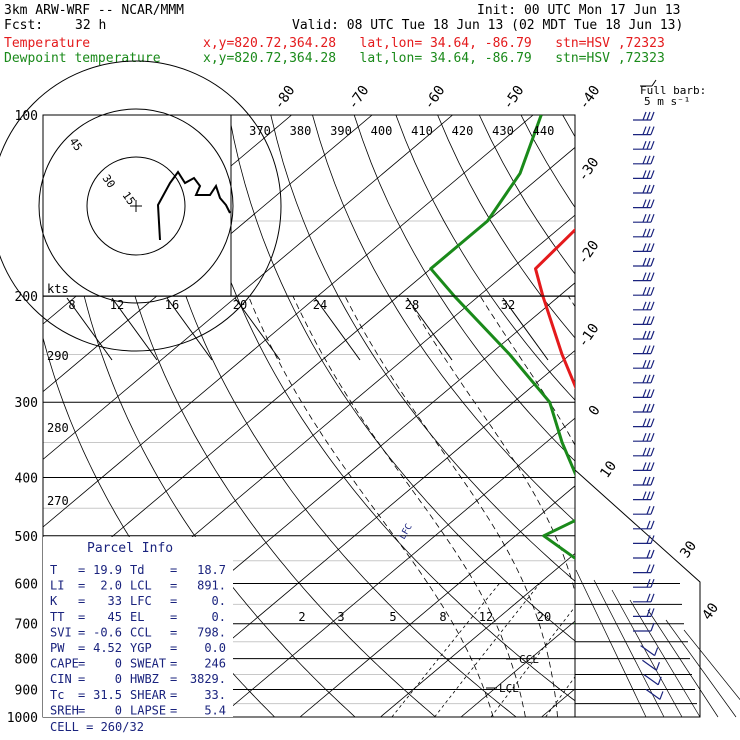 The width and height of the screenshot is (740, 740). What do you see at coordinates (144, 679) in the screenshot?
I see `parcel-key: HWBZ` at bounding box center [144, 679].